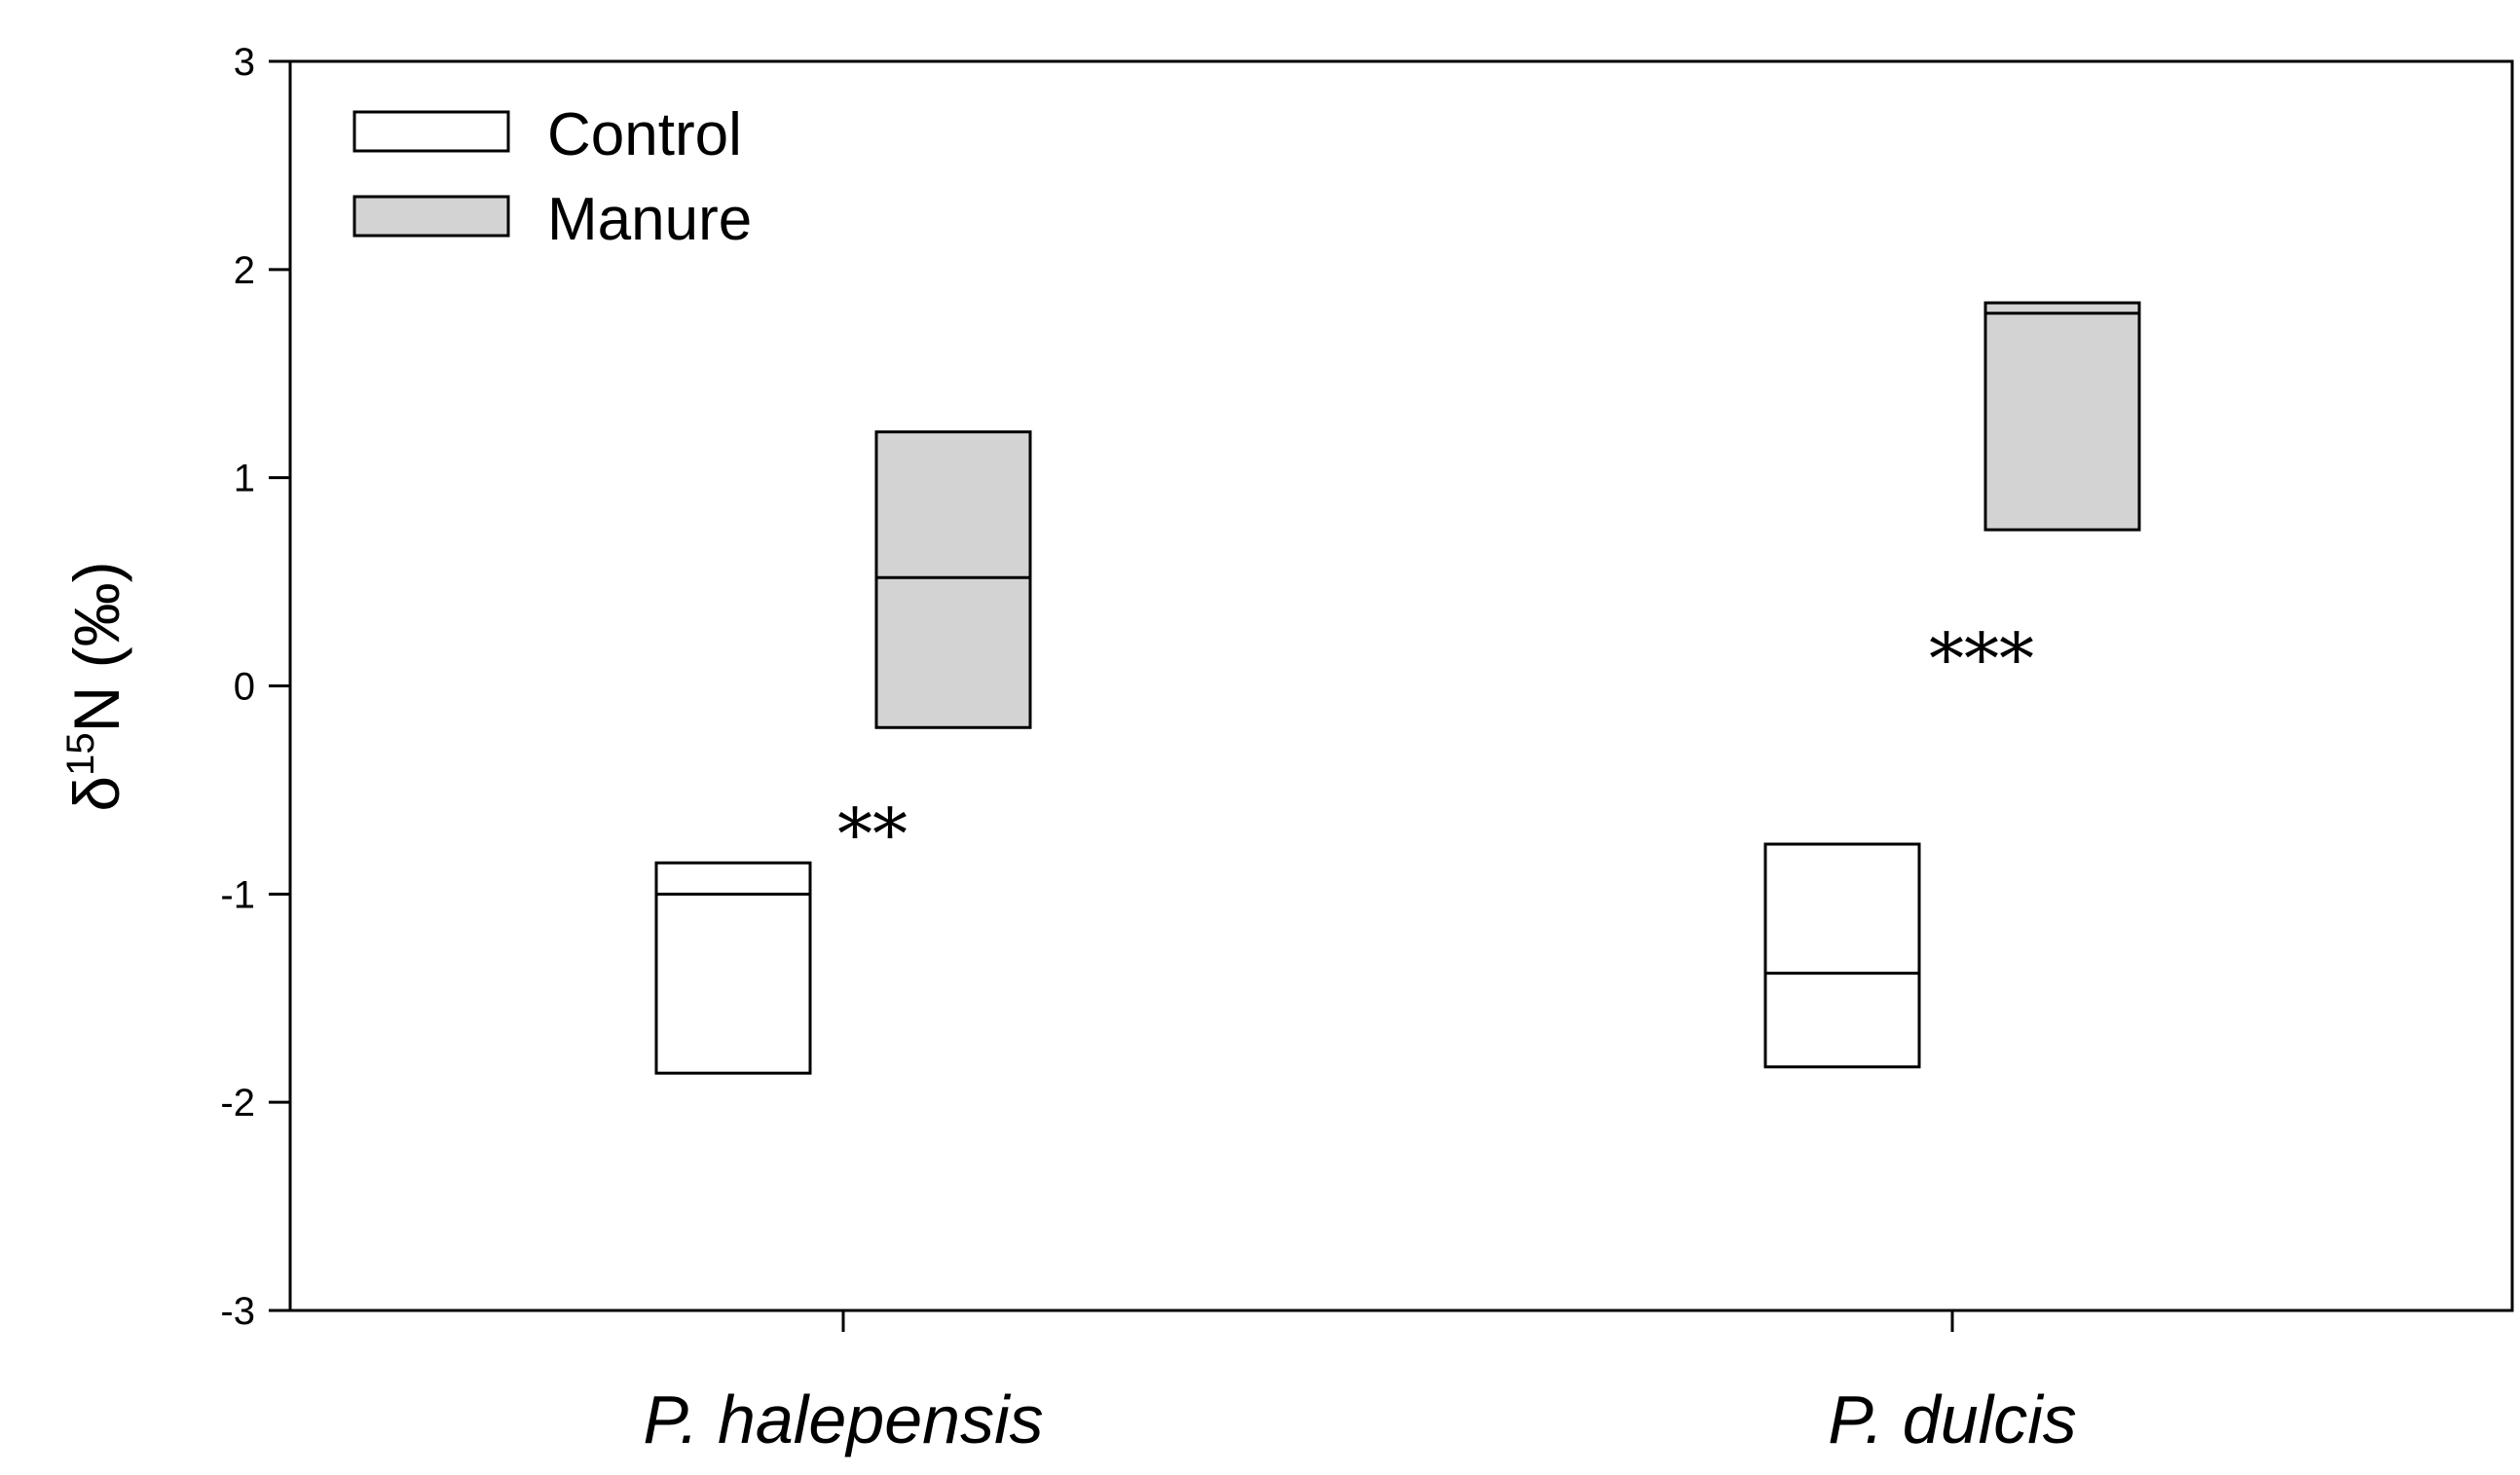 Image resolution: width=2520 pixels, height=1475 pixels. Describe the element at coordinates (872, 833) in the screenshot. I see `significance-label: **` at that location.